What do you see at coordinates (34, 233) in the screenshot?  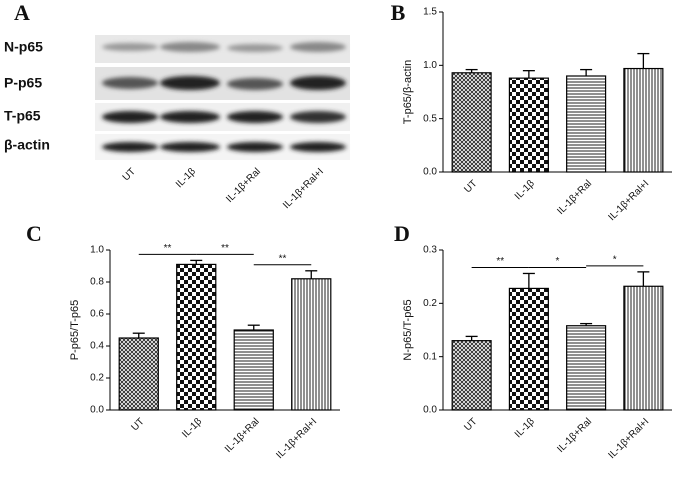 I see `panel-letter: C` at bounding box center [34, 233].